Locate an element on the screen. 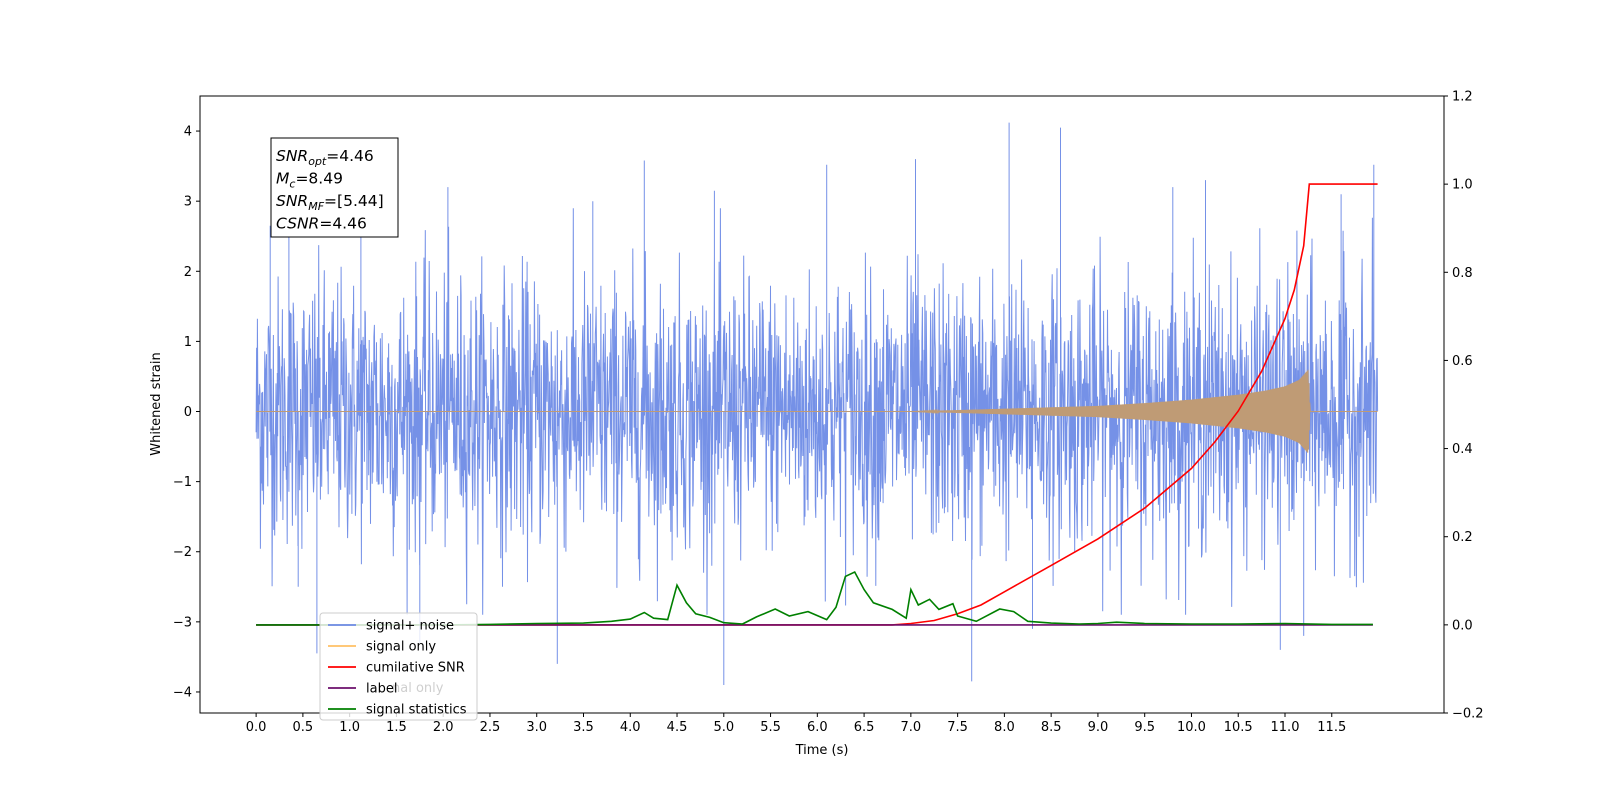 The width and height of the screenshot is (1600, 800). x-tick-label: 2.5 is located at coordinates (490, 727).